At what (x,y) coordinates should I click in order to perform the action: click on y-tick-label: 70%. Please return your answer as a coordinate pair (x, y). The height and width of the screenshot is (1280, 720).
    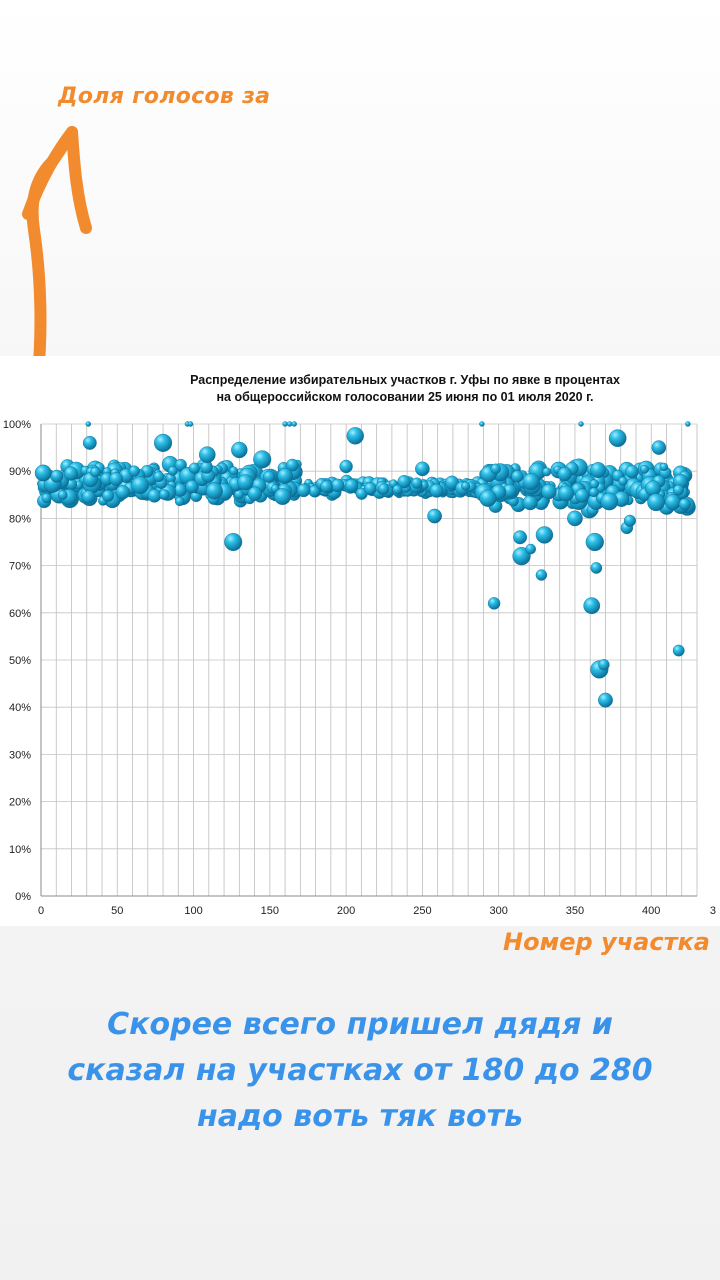
    Looking at the image, I should click on (20, 567).